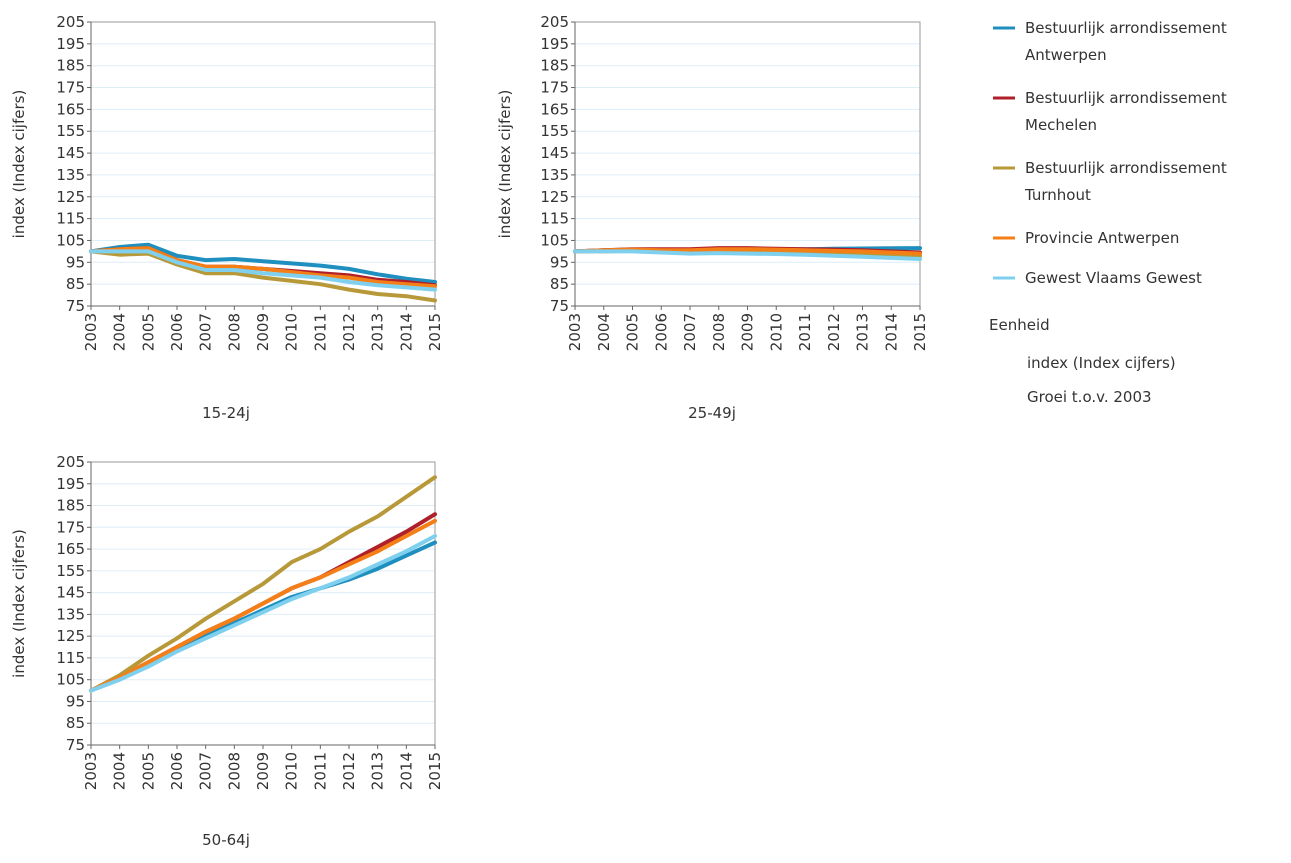 This screenshot has height=863, width=1291. What do you see at coordinates (1061, 125) in the screenshot?
I see `legend-label: Mechelen` at bounding box center [1061, 125].